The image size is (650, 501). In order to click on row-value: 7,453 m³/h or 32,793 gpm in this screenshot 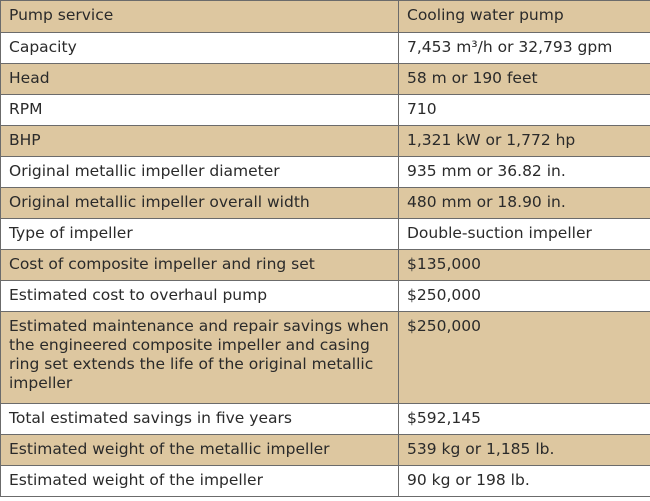, I will do `click(524, 48)`.